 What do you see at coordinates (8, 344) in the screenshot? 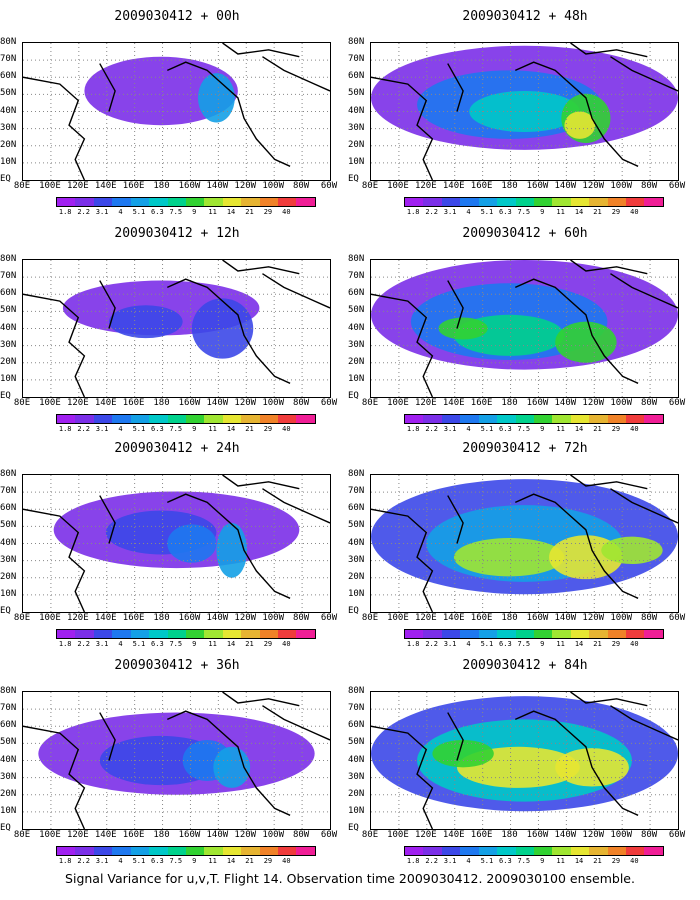
I see `latitude-label: 30N` at bounding box center [8, 344].